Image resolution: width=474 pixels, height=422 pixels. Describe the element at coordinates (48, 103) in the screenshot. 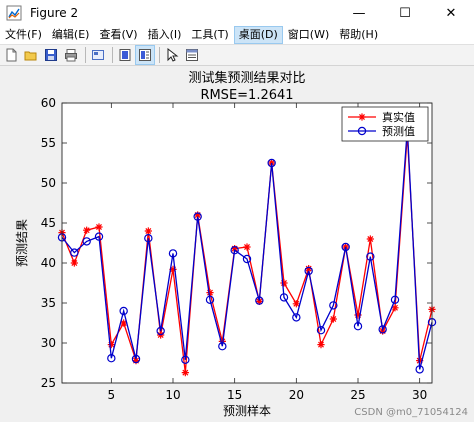

I see `y-tick-label: 60` at that location.